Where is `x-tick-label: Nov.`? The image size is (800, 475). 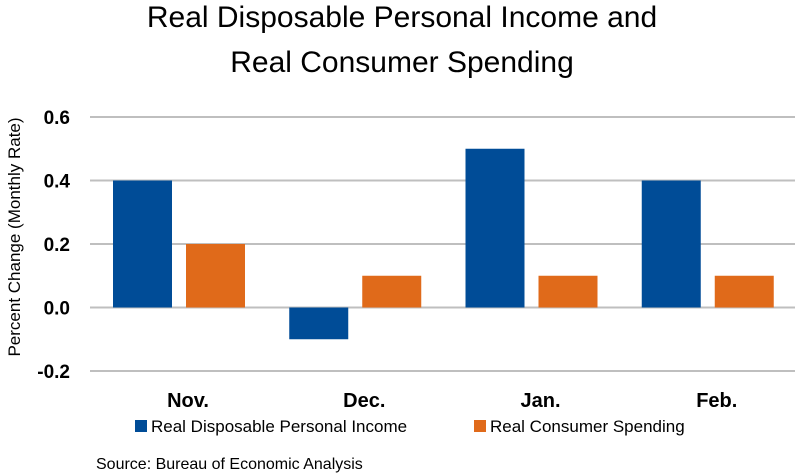
x-tick-label: Nov. is located at coordinates (188, 401).